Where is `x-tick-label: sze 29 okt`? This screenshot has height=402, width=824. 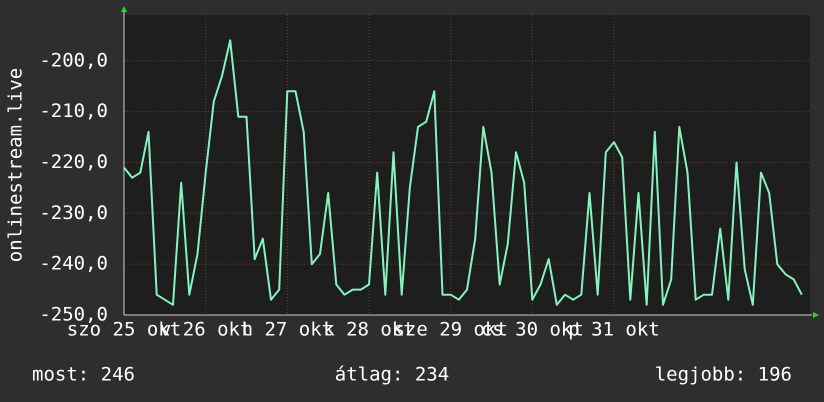 x-tick-label: sze 29 okt is located at coordinates (450, 330).